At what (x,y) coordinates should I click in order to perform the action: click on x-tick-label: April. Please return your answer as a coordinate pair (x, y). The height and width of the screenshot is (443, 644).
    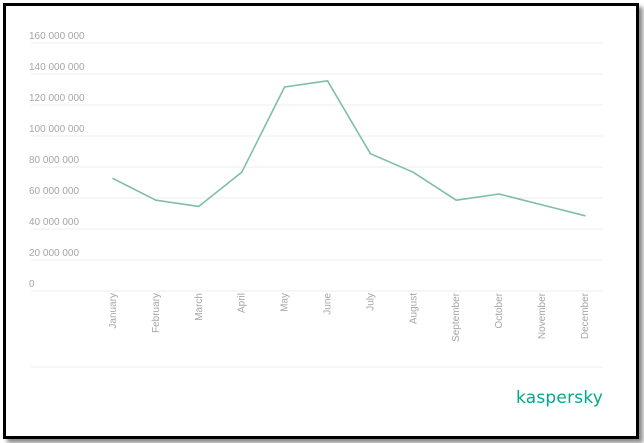
    Looking at the image, I should click on (242, 303).